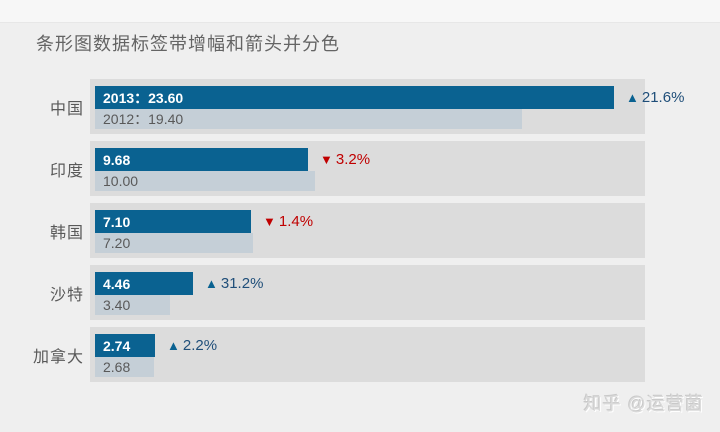  Describe the element at coordinates (201, 159) in the screenshot. I see `bar-2013: 9.68` at that location.